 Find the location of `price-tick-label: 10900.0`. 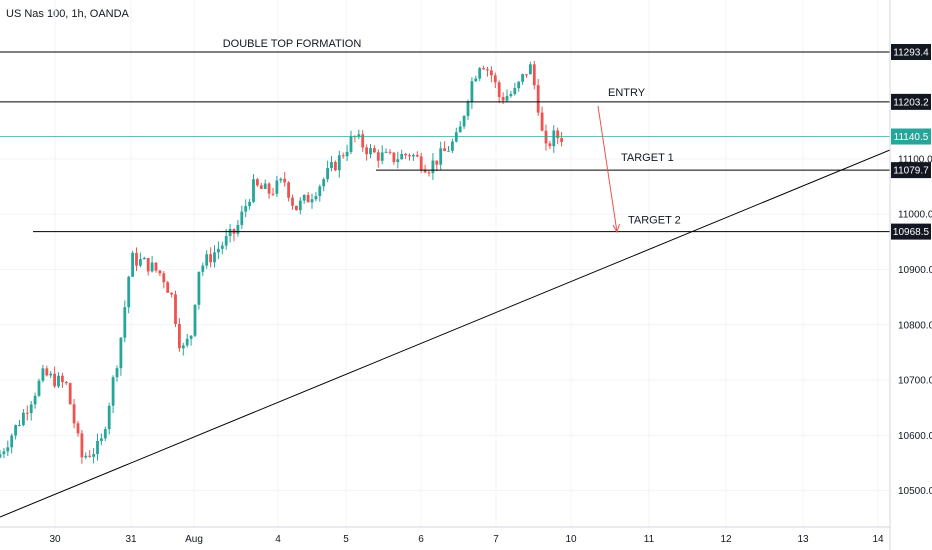

price-tick-label: 10900.0 is located at coordinates (915, 270).